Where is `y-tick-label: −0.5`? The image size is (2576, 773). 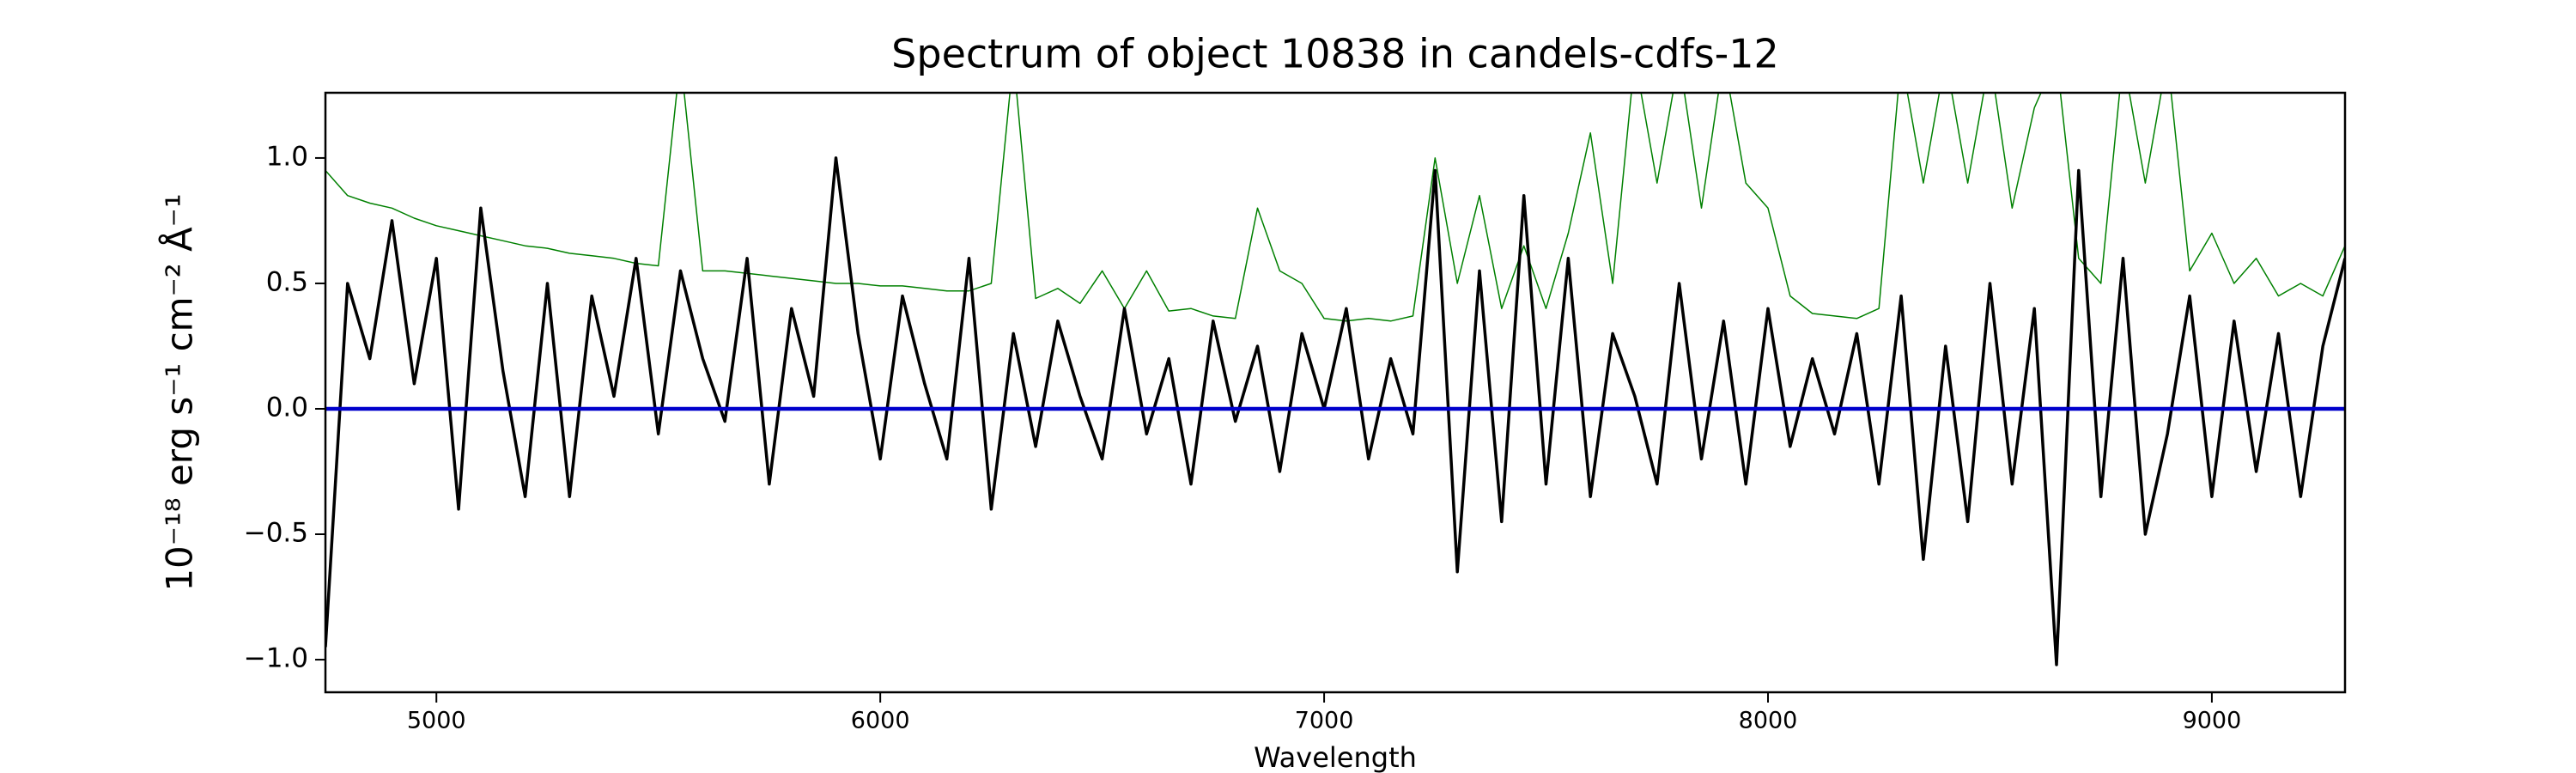 y-tick-label: −0.5 is located at coordinates (276, 533).